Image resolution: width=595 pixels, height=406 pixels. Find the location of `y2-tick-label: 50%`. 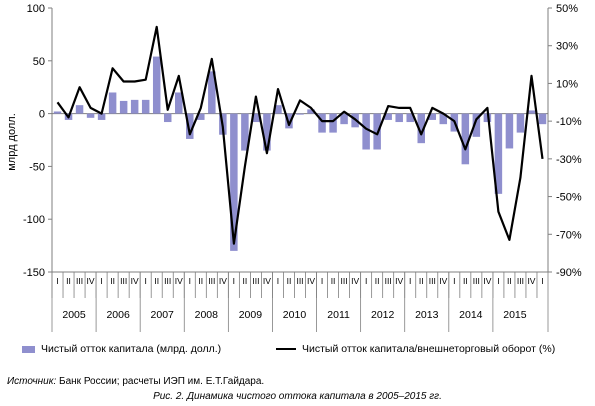

y2-tick-label: 50% is located at coordinates (567, 9).